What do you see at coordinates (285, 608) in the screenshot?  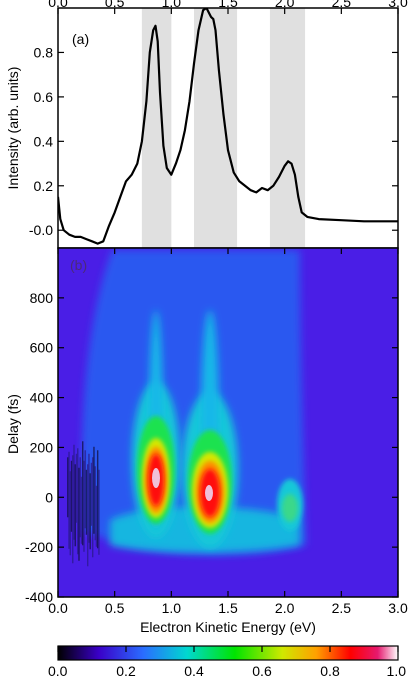 I see `panel-b-xtick-label: 2.0` at bounding box center [285, 608].